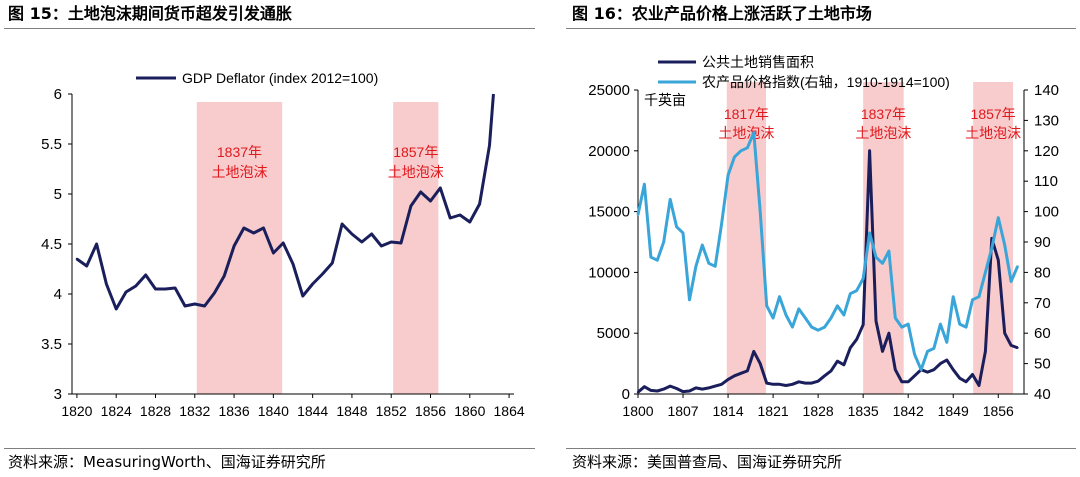  I want to click on y2-tick-label: 130, so click(1046, 120).